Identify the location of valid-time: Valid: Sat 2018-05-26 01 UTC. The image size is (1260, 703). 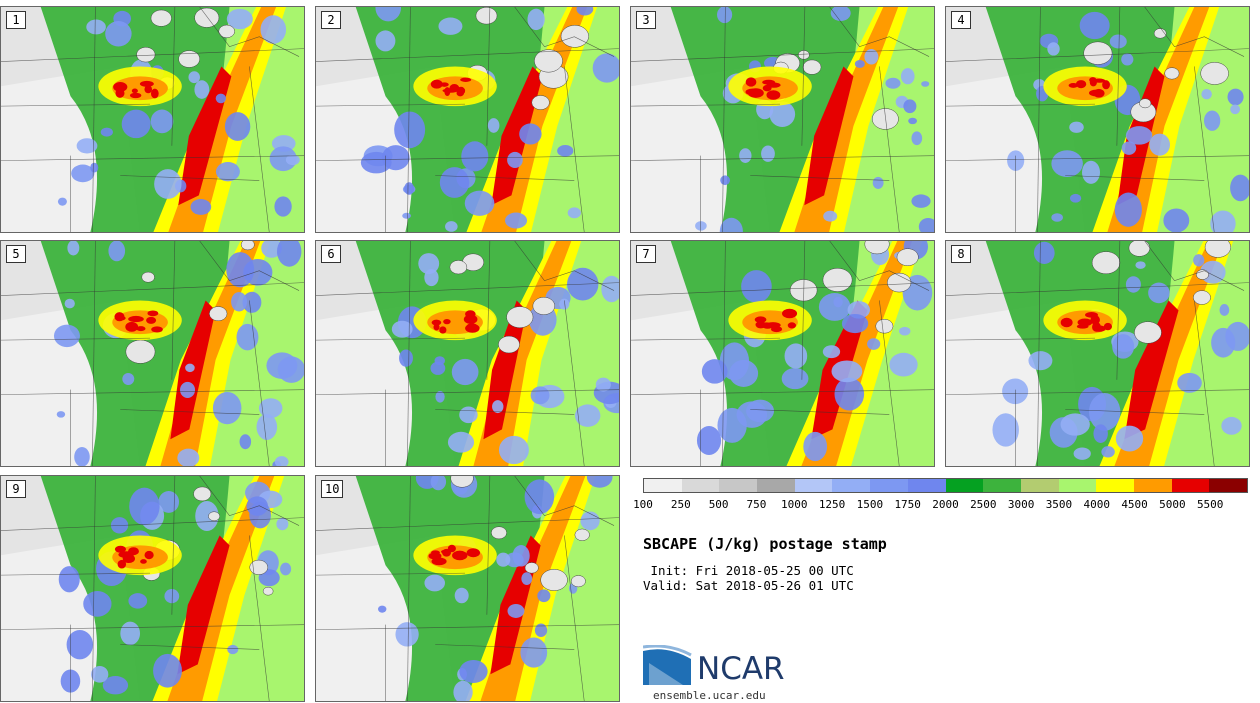
(748, 585).